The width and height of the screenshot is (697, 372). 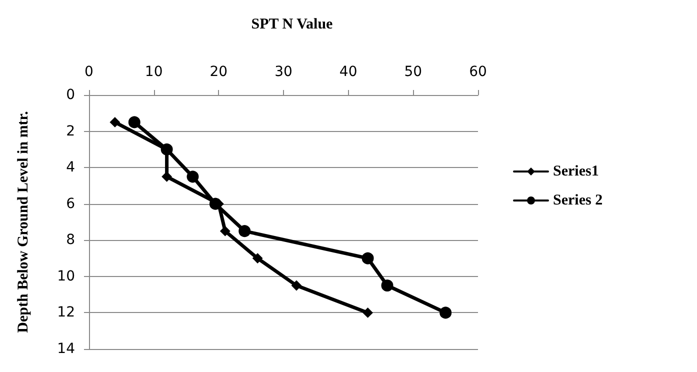 What do you see at coordinates (71, 168) in the screenshot?
I see `y-tick-label: 4` at bounding box center [71, 168].